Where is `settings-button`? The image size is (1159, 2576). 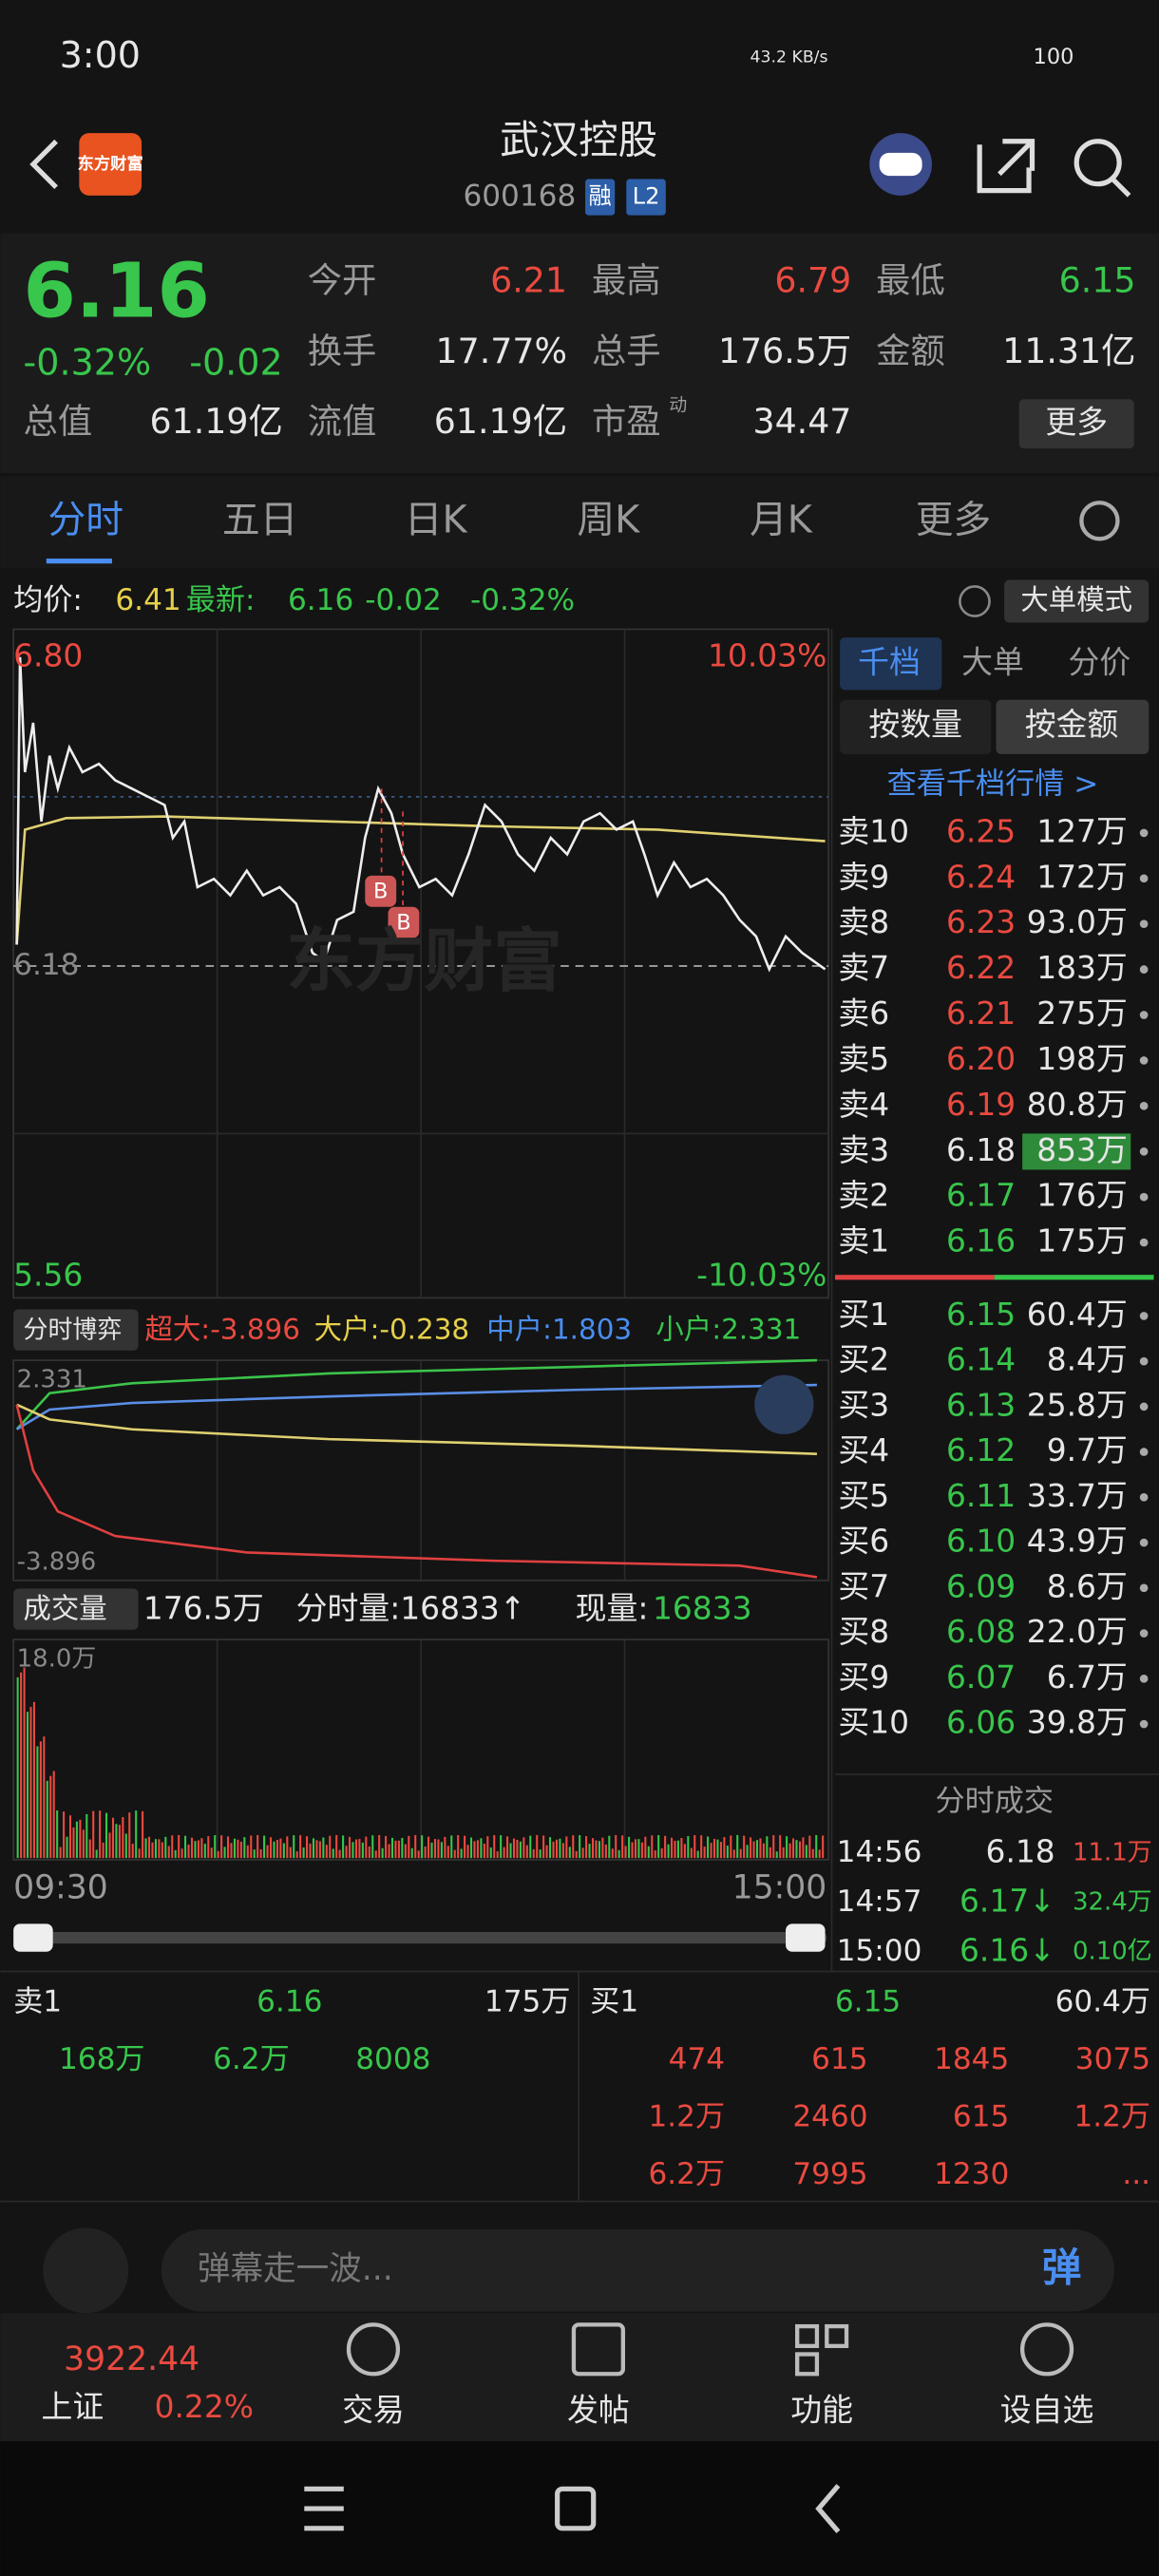
settings-button is located at coordinates (1099, 521).